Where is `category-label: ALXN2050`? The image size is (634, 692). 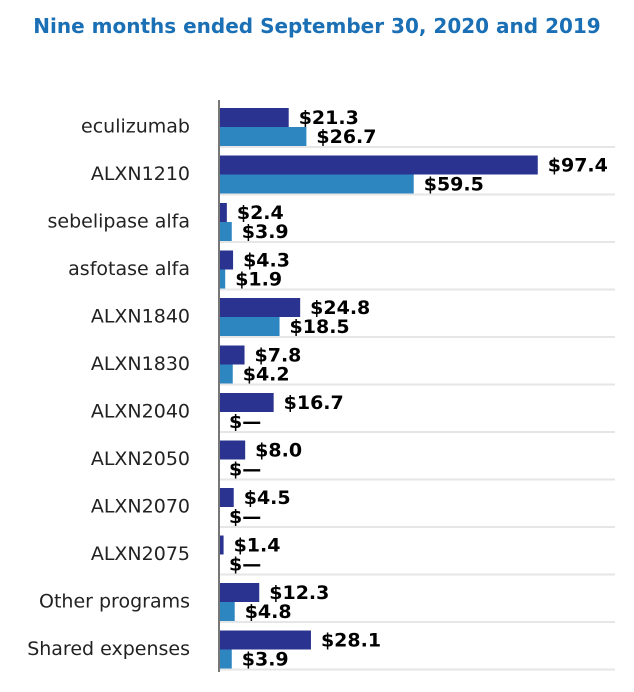
category-label: ALXN2050 is located at coordinates (140, 459).